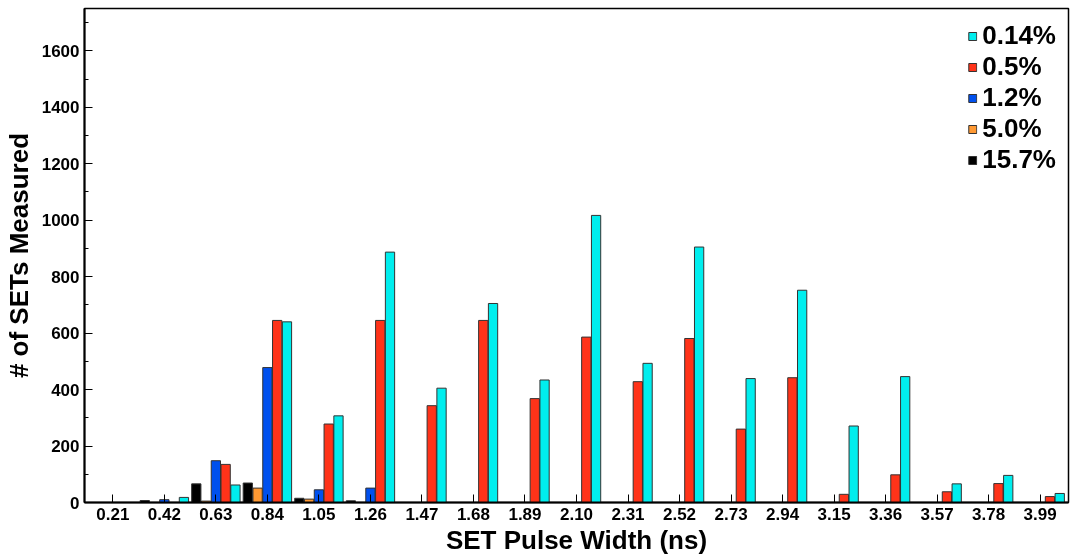  I want to click on x-tick-label: 3.36, so click(886, 514).